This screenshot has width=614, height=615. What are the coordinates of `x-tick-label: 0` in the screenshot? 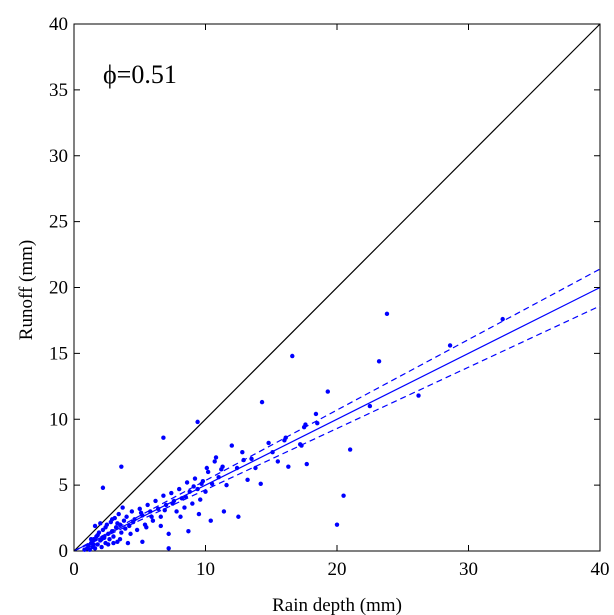 It's located at (74, 569).